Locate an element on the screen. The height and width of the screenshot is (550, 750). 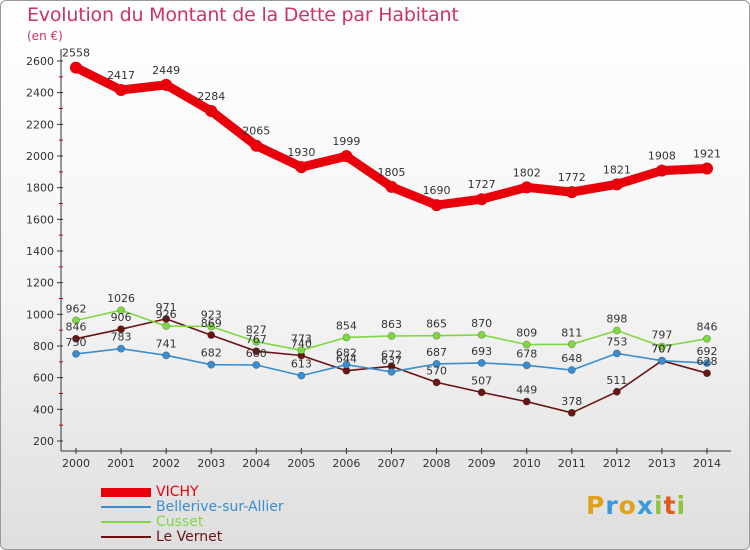
data-label-bellerive-sur-allier: 741 is located at coordinates (166, 343).